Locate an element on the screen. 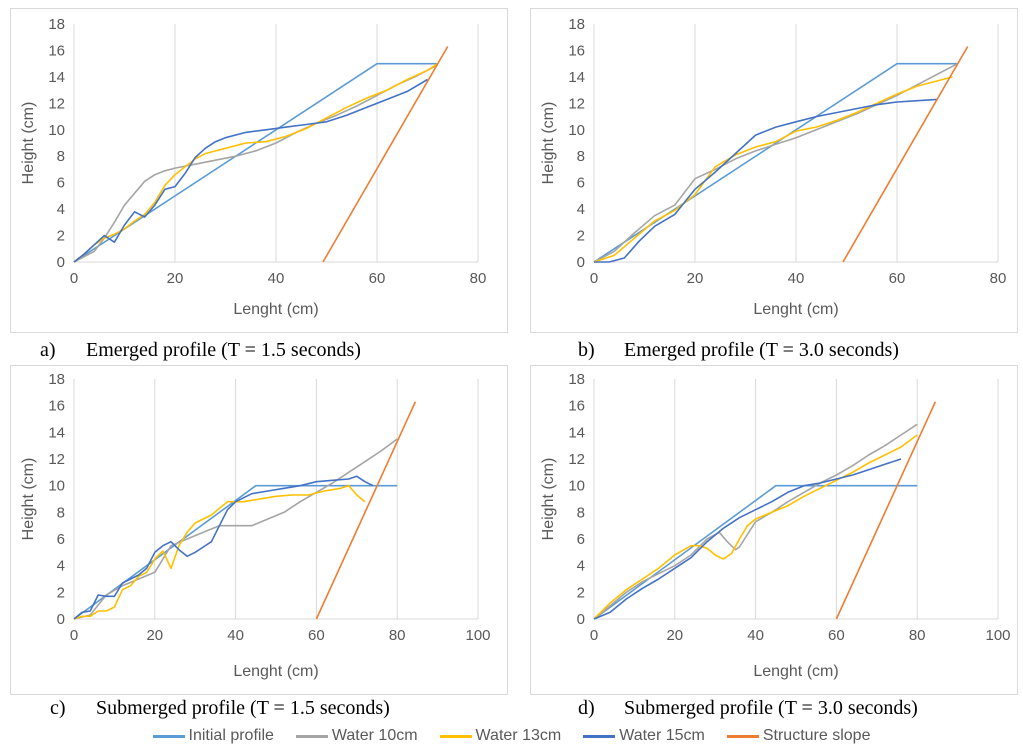 The height and width of the screenshot is (748, 1023). legend-label: Water 13cm is located at coordinates (518, 735).